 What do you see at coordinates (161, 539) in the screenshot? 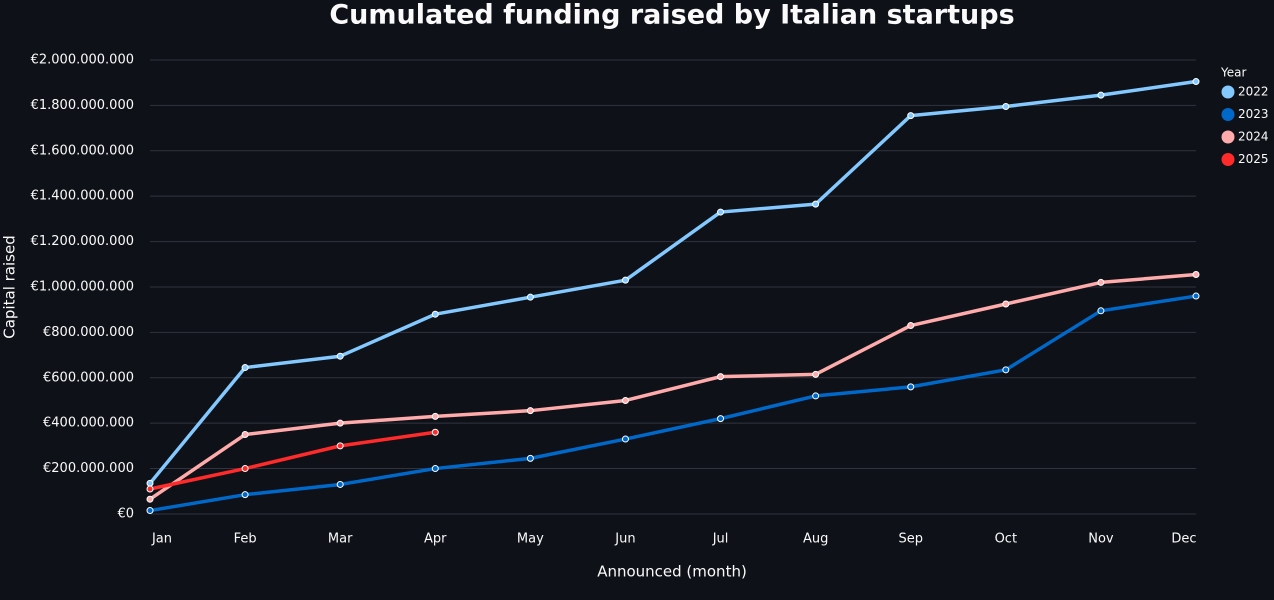
I see `x-tick-label: Jan` at bounding box center [161, 539].